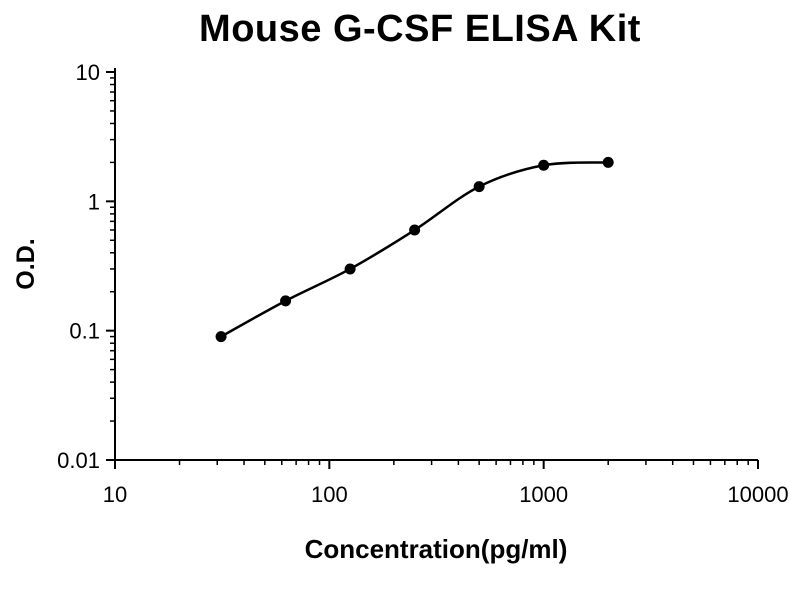 The height and width of the screenshot is (600, 800). What do you see at coordinates (420, 29) in the screenshot?
I see `chart-title: Mouse G-CSF ELISA Kit` at bounding box center [420, 29].